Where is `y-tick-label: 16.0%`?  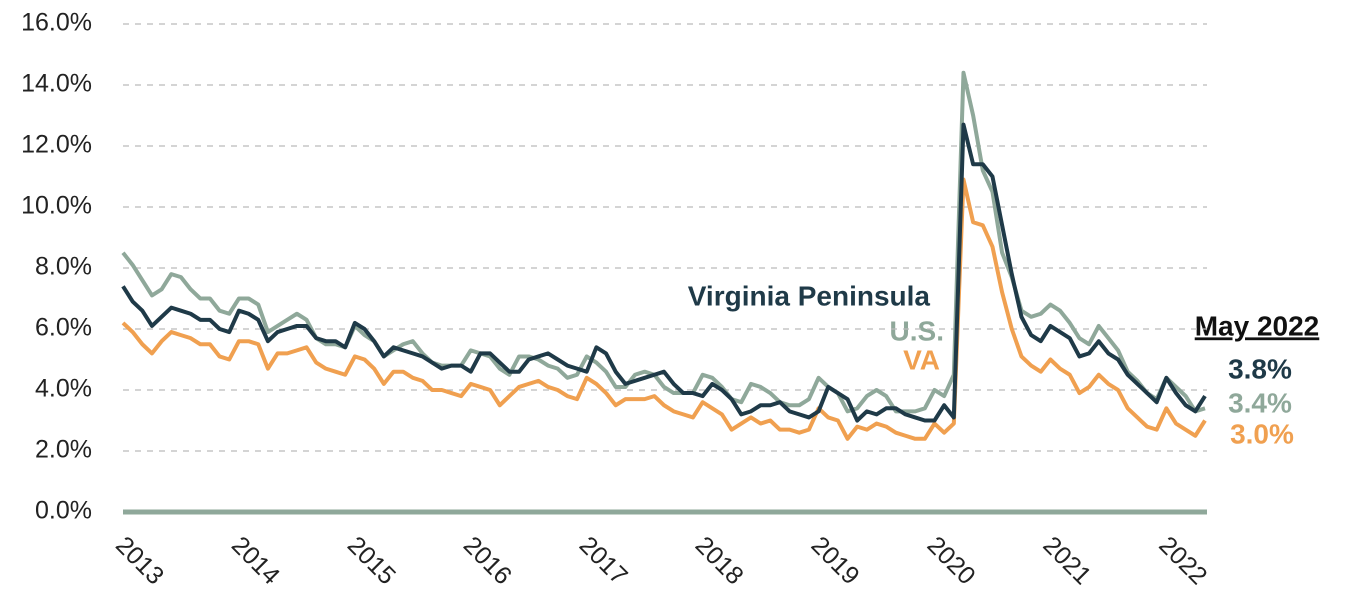 y-tick-label: 16.0% is located at coordinates (56, 23).